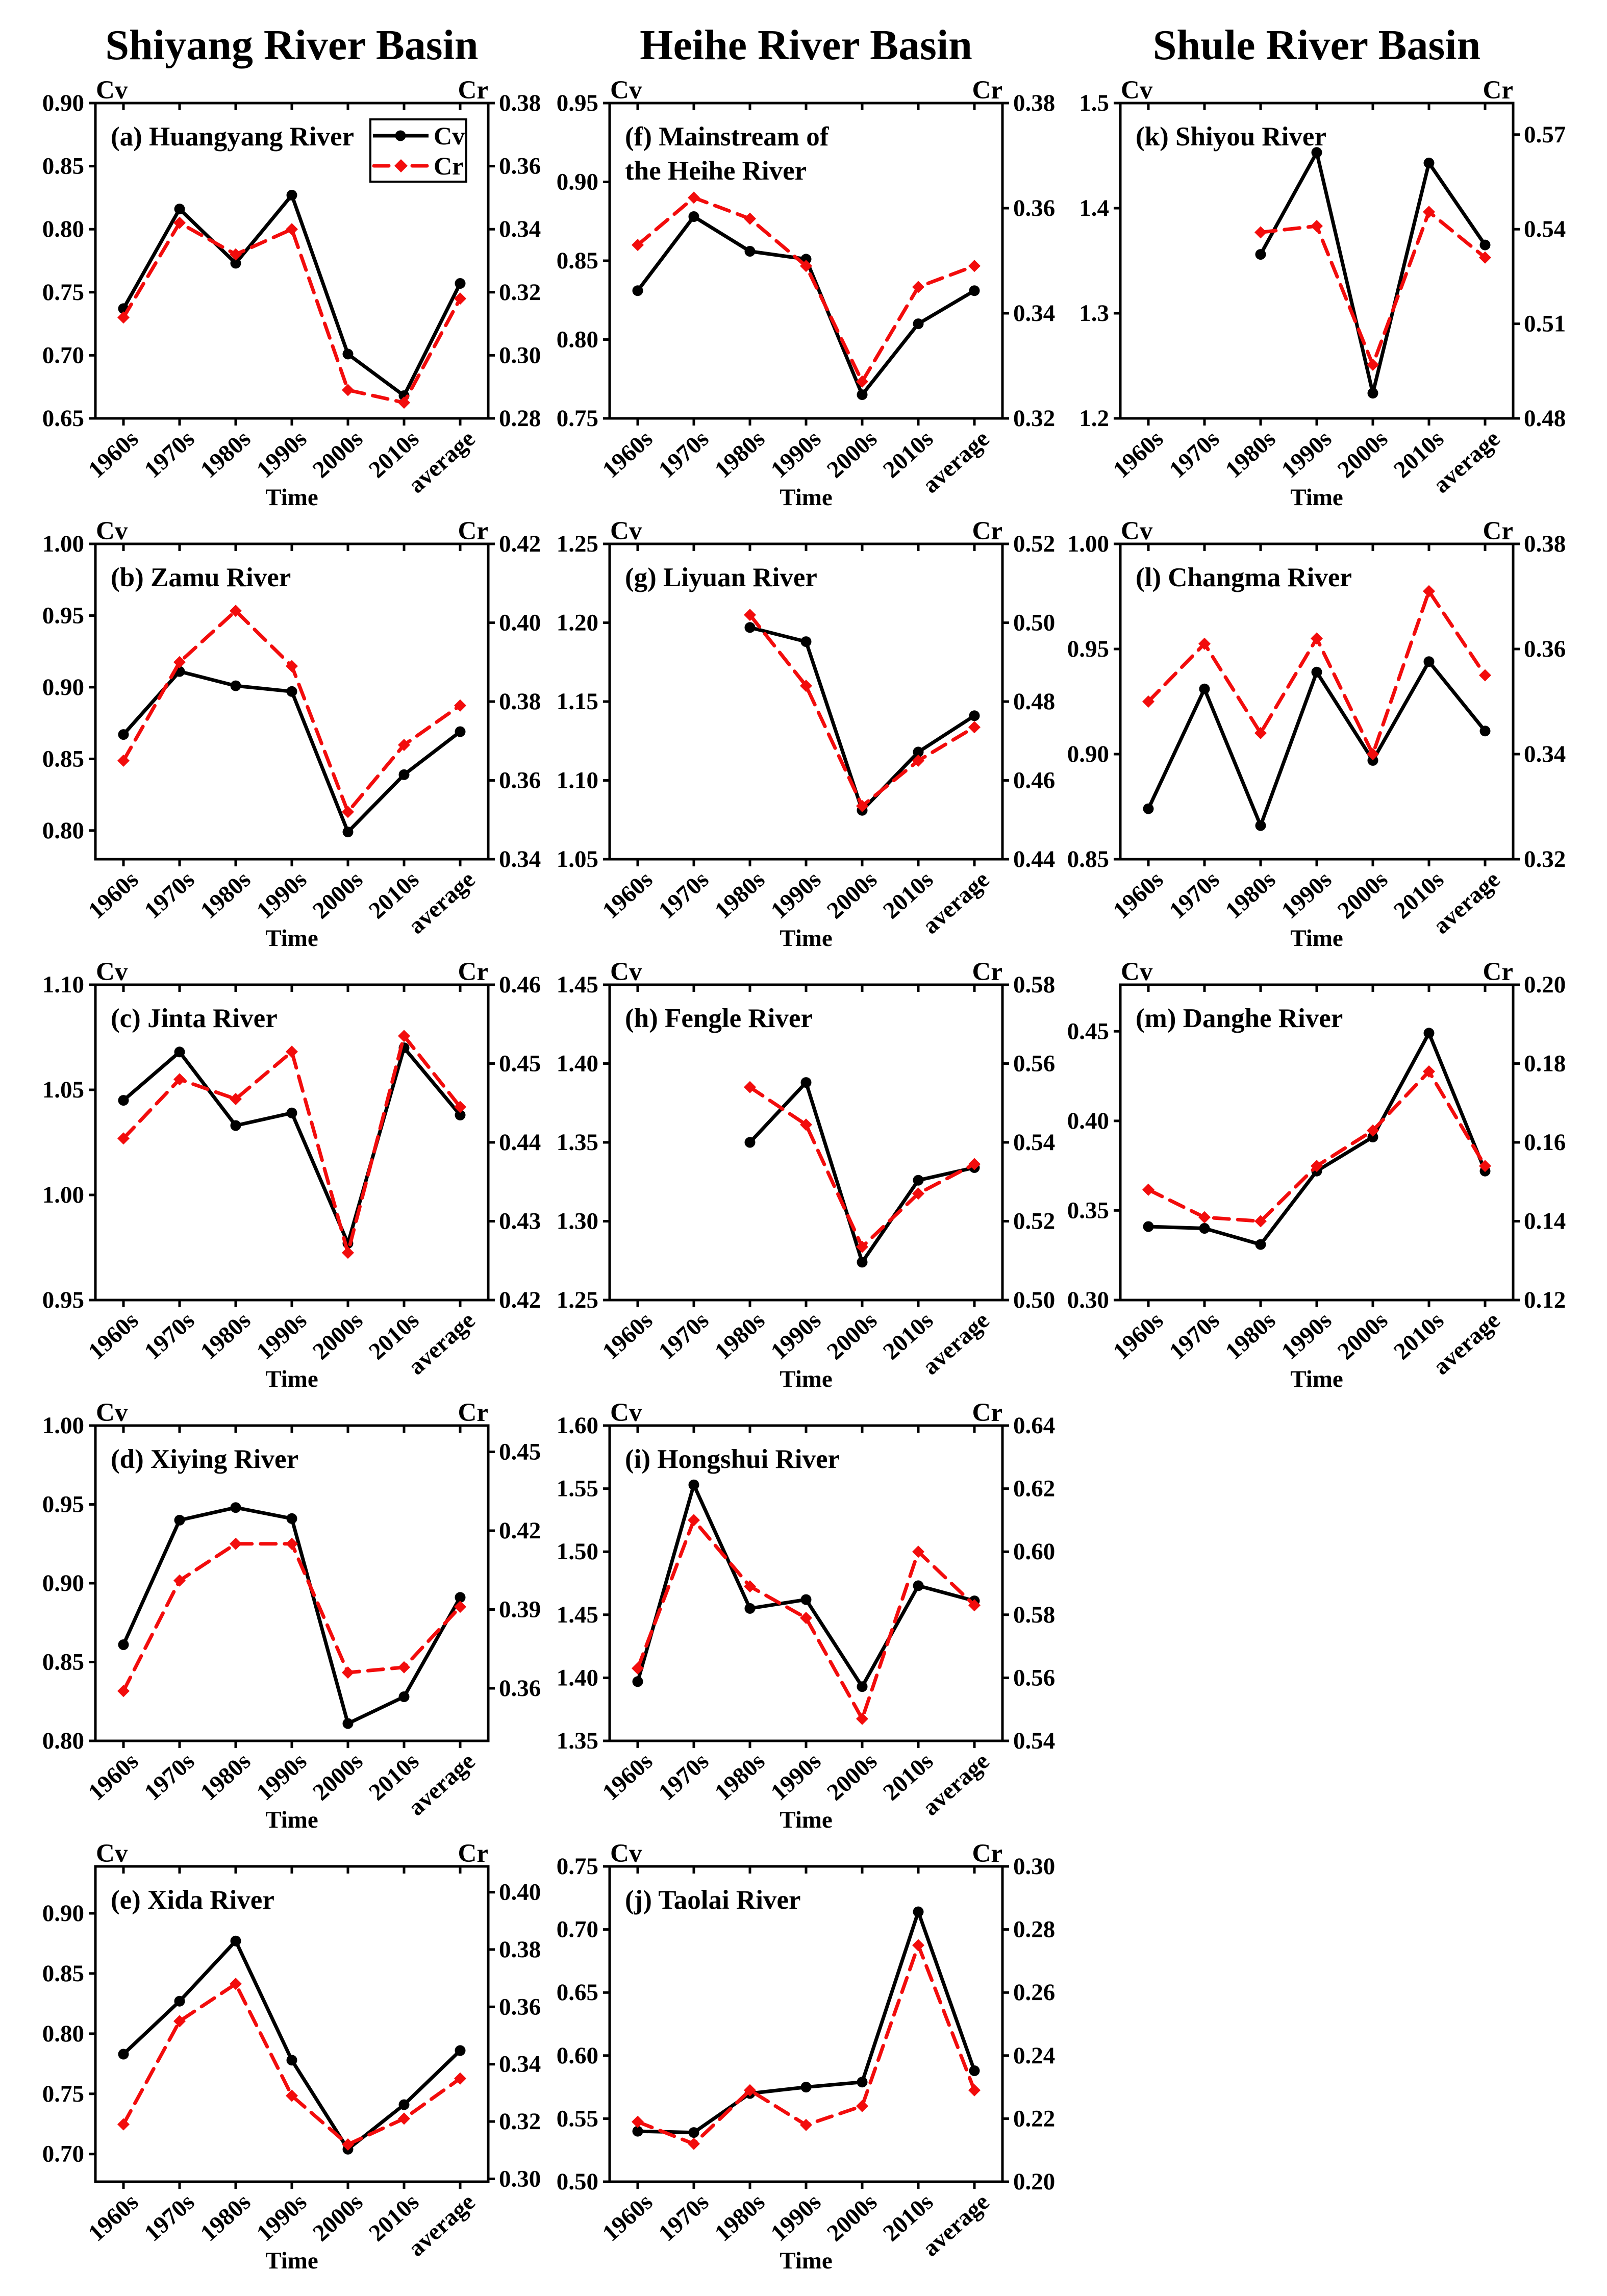 The width and height of the screenshot is (1607, 2296). I want to click on svg-text: 1.05, so click(577, 859).